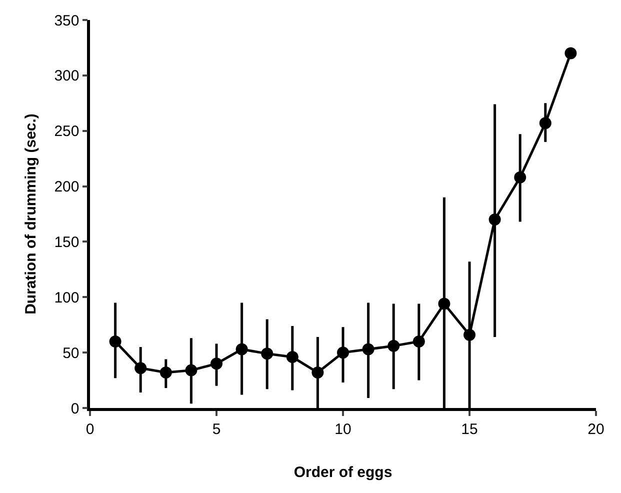  Describe the element at coordinates (31, 214) in the screenshot. I see `y-axis-title: Duration of drumming (sec.)` at that location.